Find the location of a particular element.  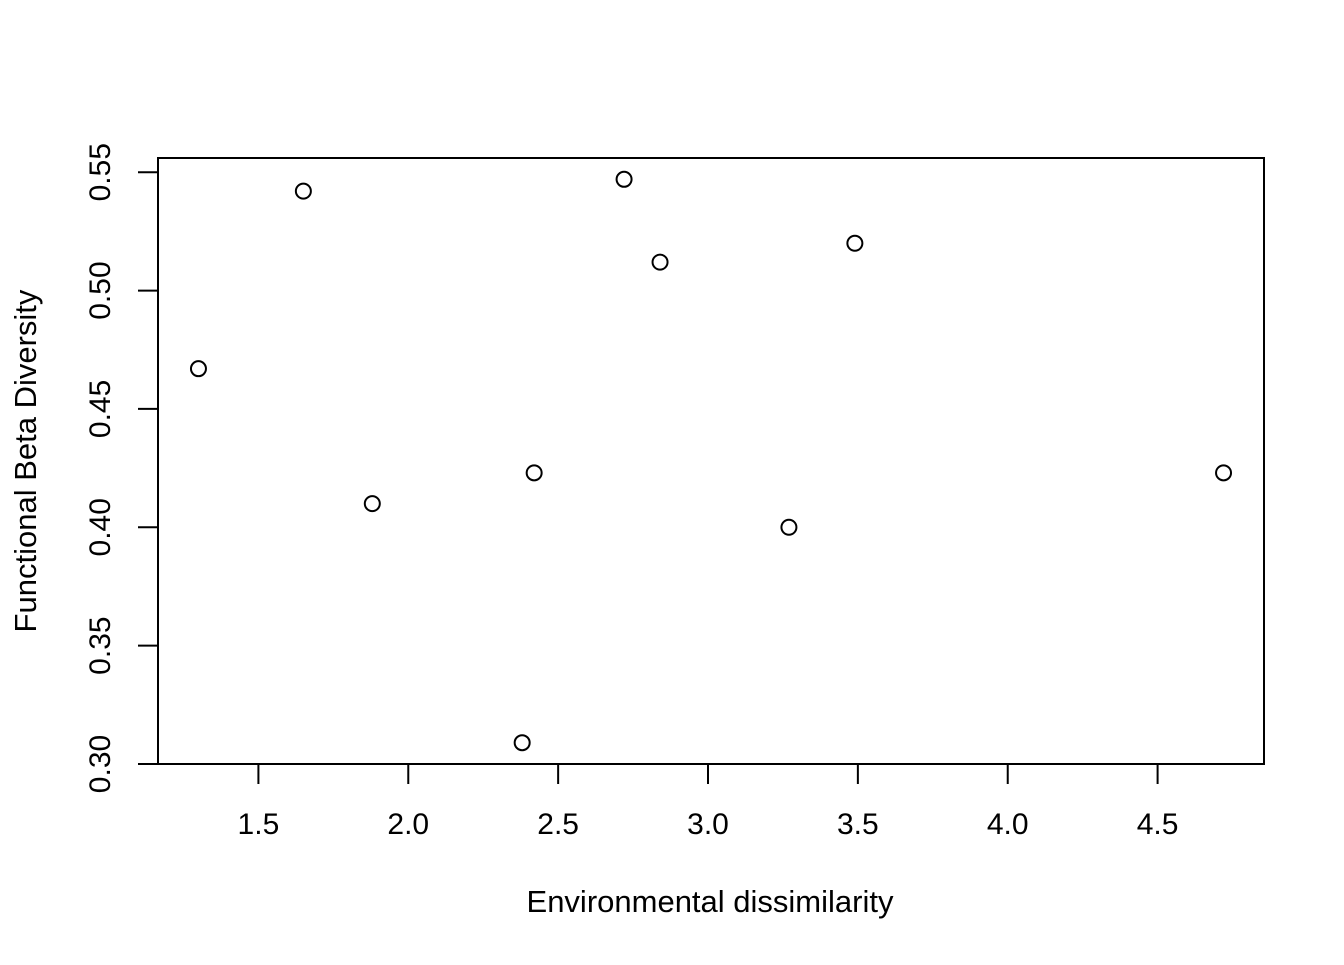

y-tick-label: 0.35 is located at coordinates (100, 645).